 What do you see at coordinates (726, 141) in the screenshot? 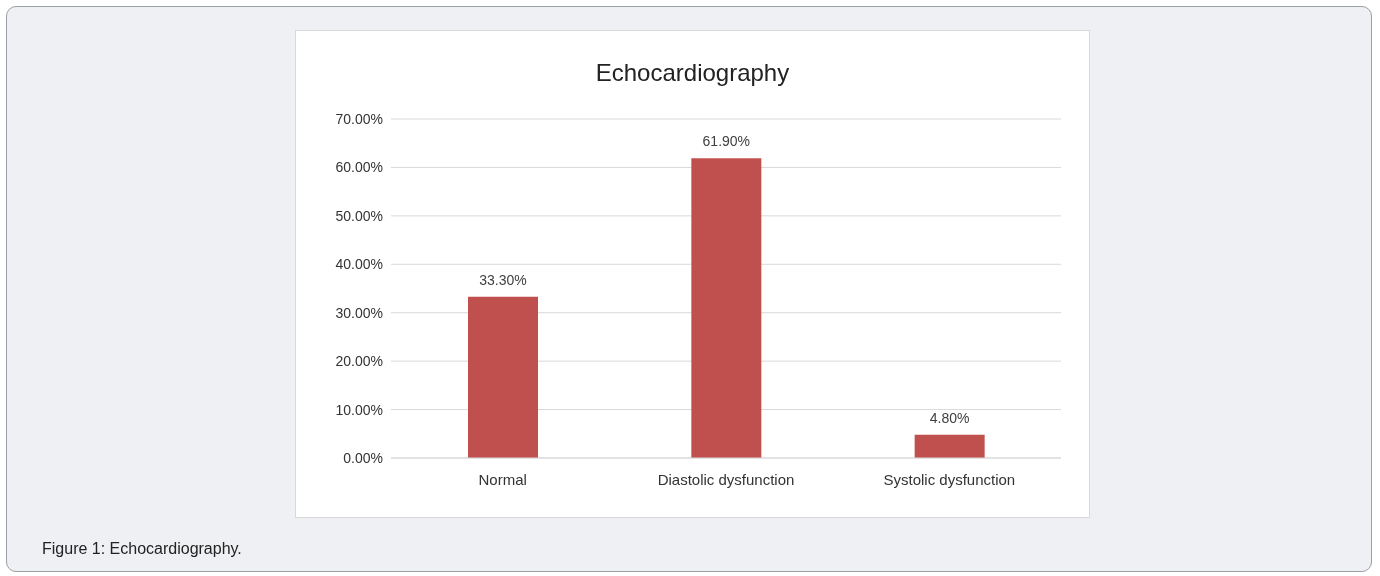
I see `data-label: 61.90%` at bounding box center [726, 141].